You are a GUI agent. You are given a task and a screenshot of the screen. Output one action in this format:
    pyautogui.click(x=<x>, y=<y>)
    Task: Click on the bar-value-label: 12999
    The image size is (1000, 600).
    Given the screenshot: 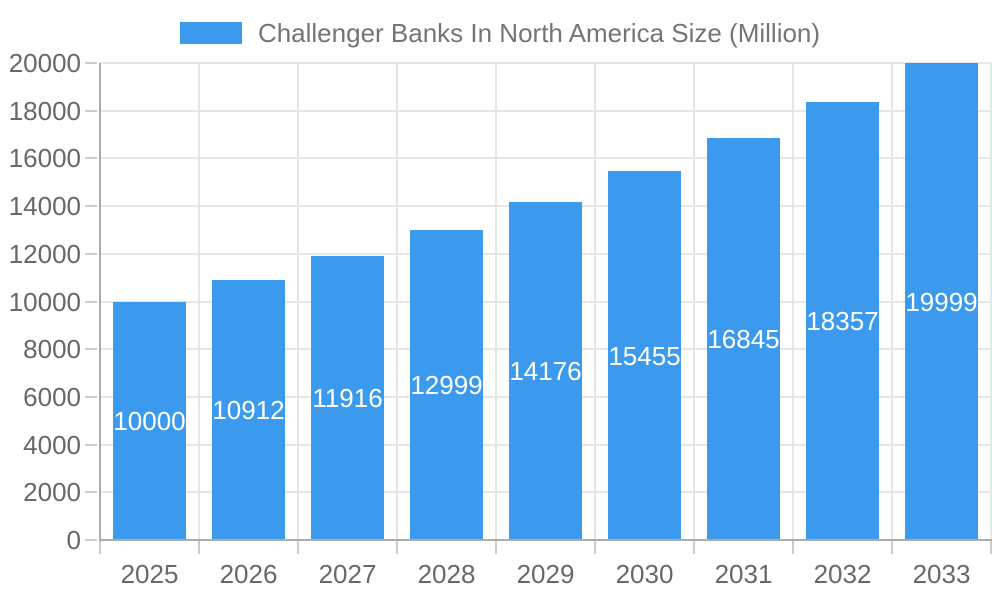 What is the action you would take?
    pyautogui.click(x=446, y=384)
    